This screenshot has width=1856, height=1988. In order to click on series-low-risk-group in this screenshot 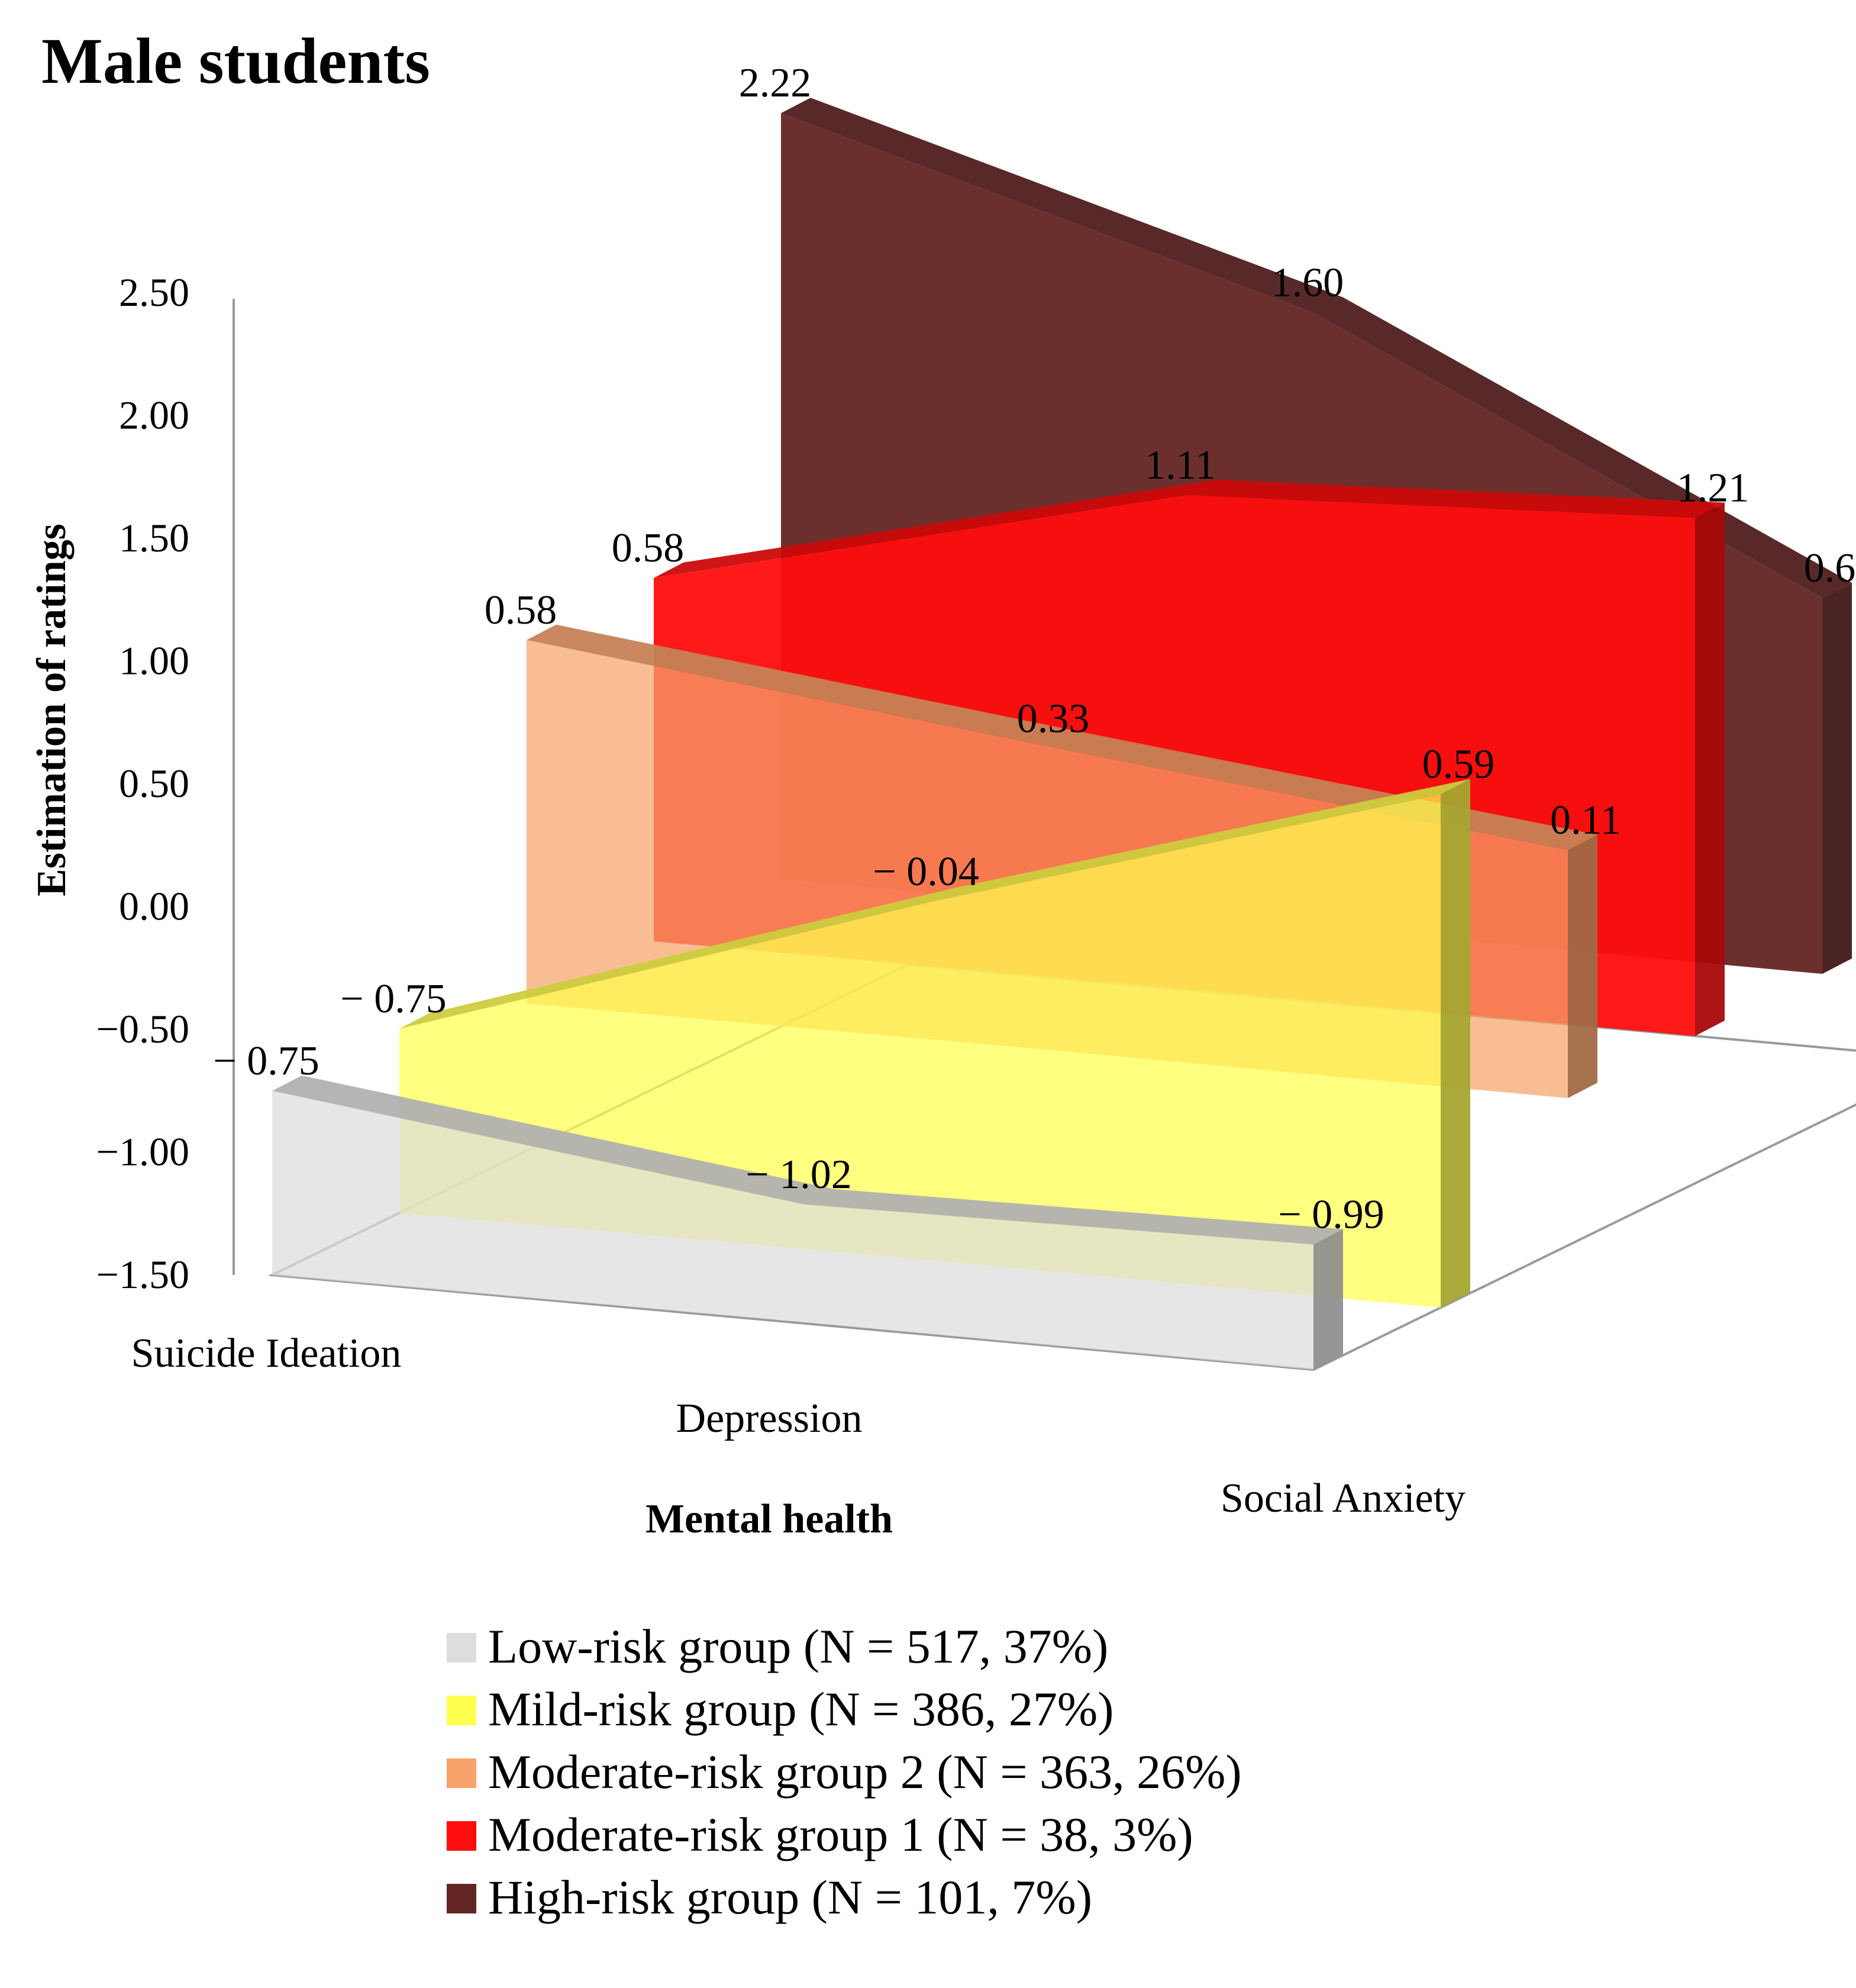, I will do `click(807, 1223)`.